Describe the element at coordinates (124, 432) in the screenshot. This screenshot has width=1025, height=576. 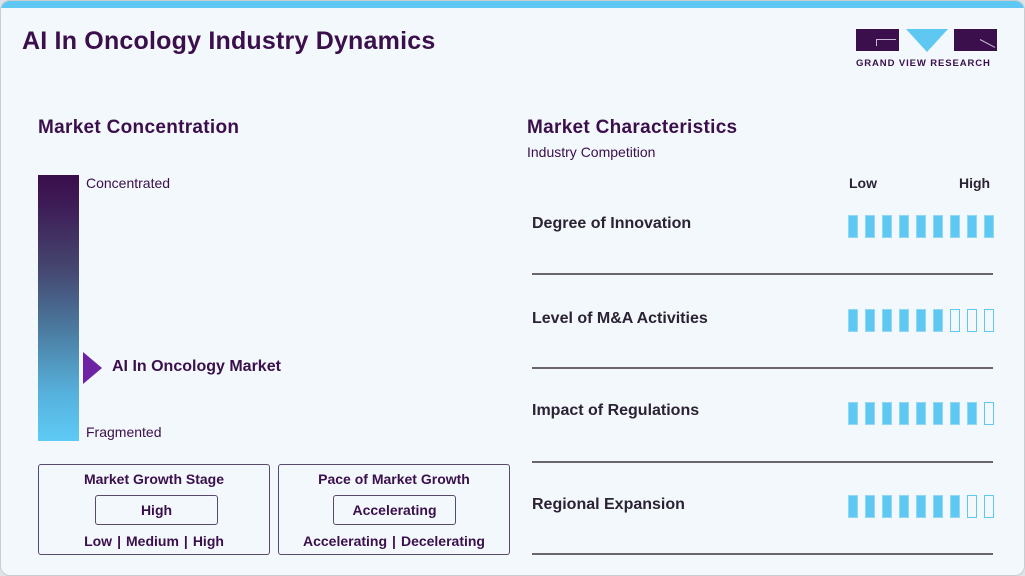
I see `fragmented-label: Fragmented` at that location.